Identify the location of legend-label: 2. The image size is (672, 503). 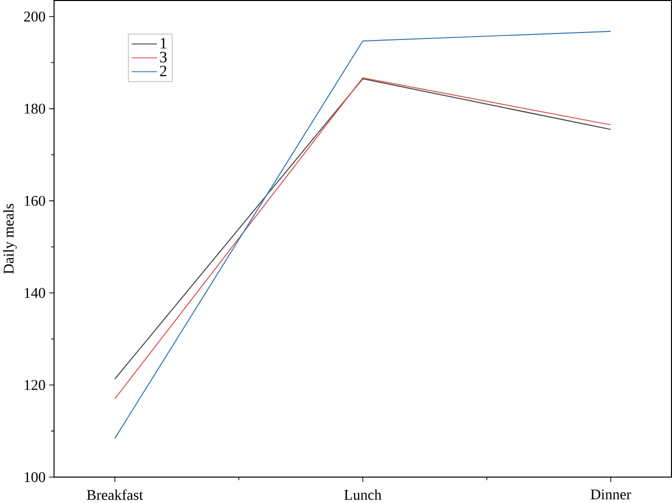
(163, 71).